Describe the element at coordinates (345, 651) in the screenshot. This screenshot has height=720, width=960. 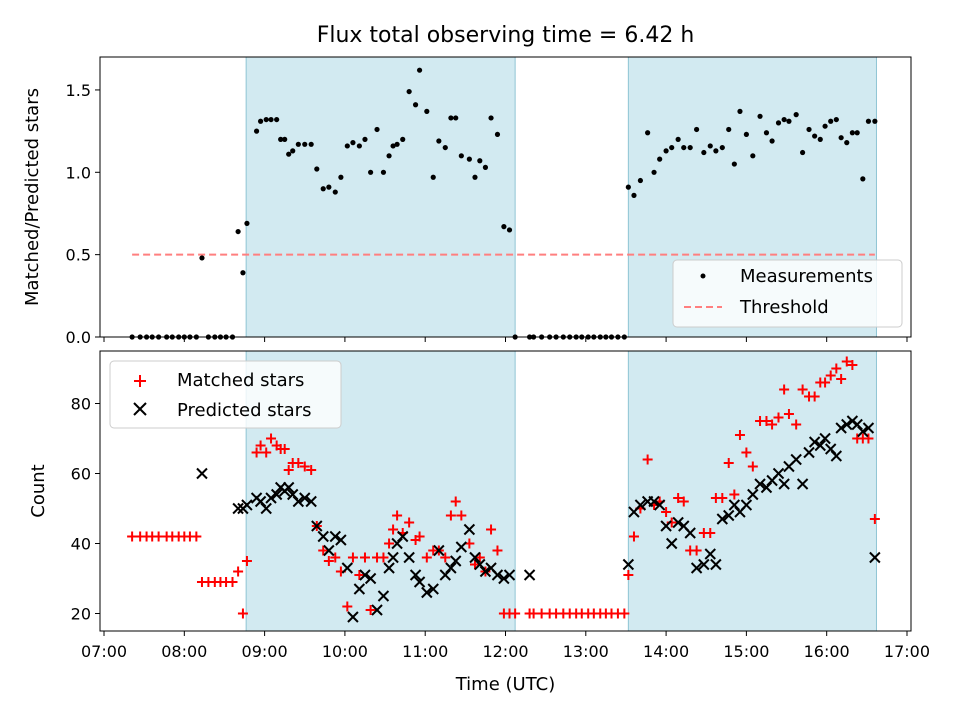
I see `x-tick-label: 10:00` at that location.